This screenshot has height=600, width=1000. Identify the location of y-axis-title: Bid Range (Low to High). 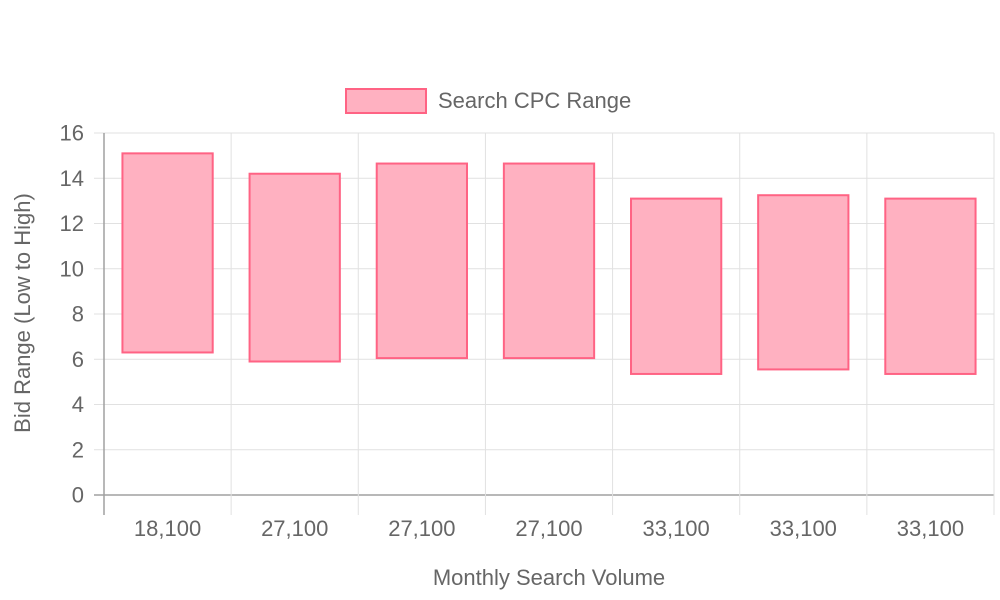
(22, 313).